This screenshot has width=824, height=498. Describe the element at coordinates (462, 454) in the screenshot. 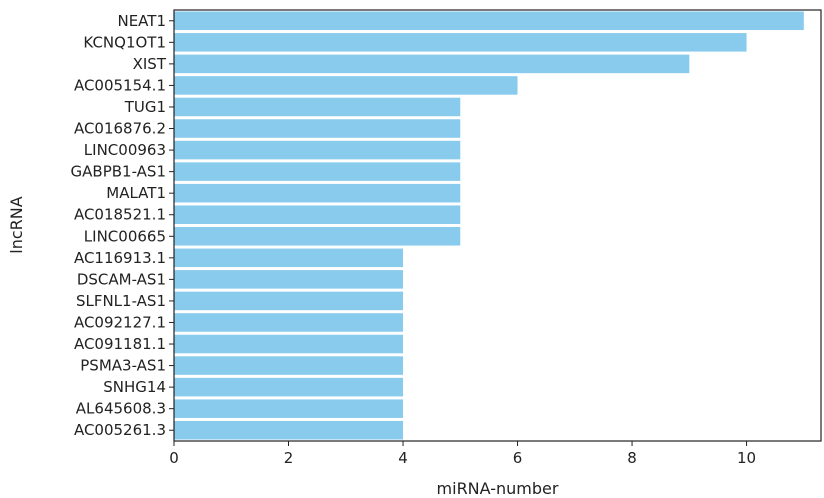

I see `x-ticks: 0 2 4 6 8 10` at that location.